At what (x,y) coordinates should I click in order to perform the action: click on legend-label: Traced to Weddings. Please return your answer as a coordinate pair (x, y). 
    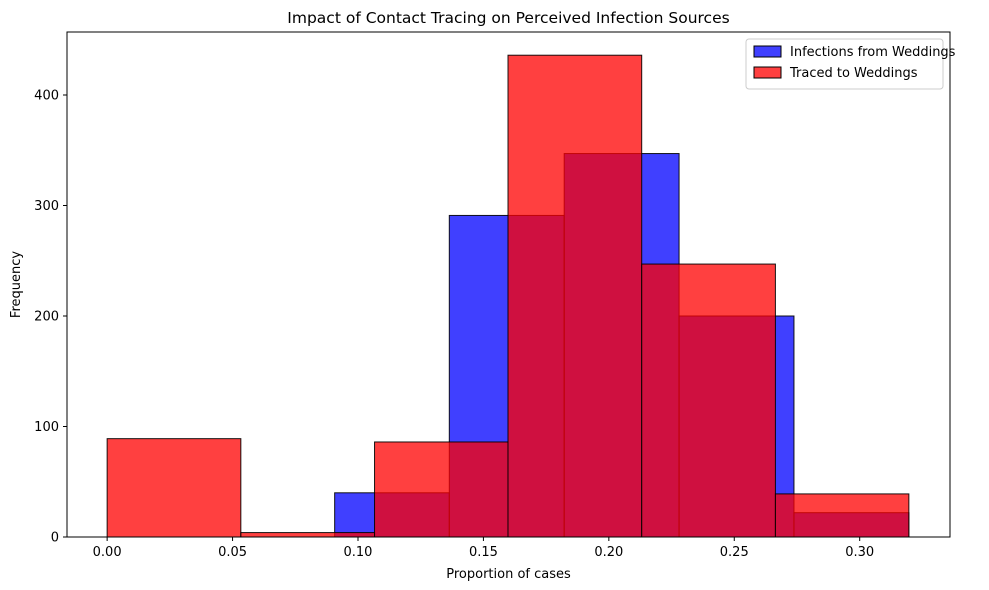
    Looking at the image, I should click on (853, 73).